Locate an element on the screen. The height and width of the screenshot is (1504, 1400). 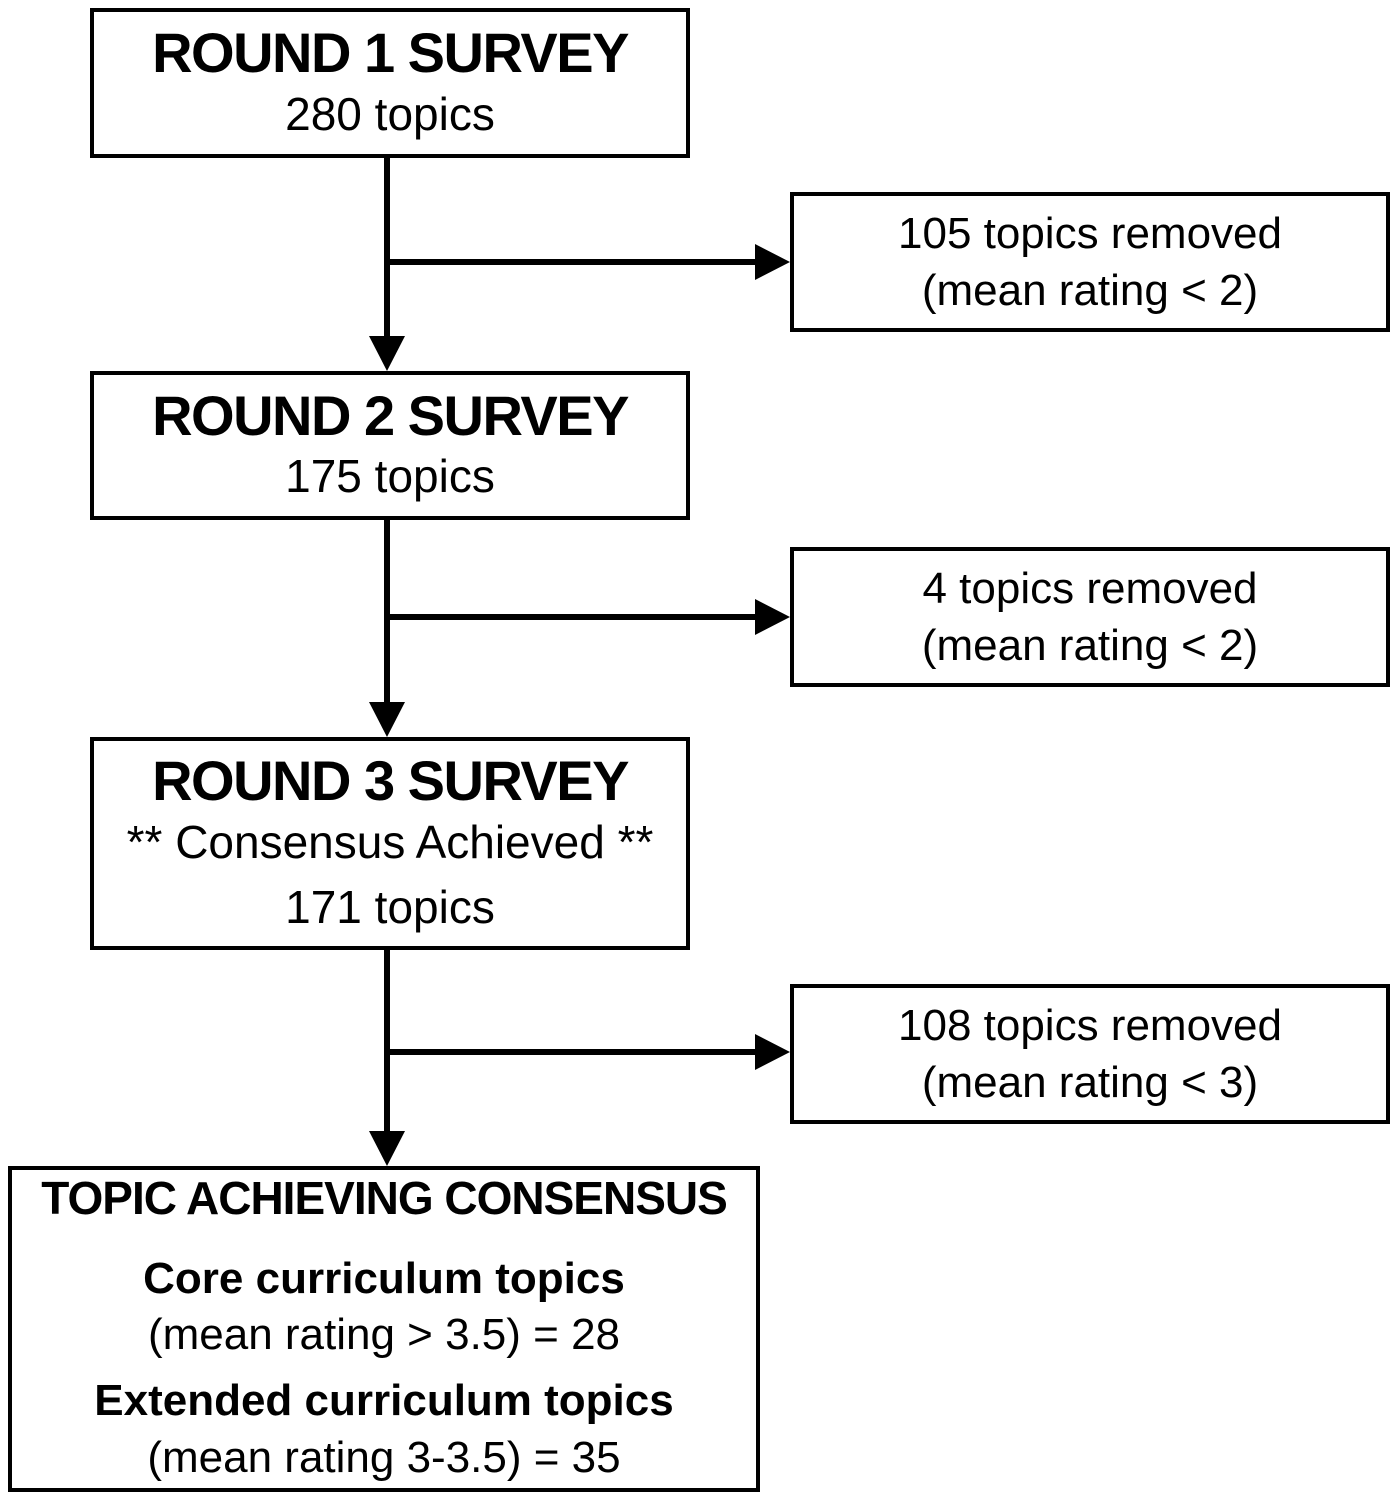
connector-round3-to-consensus is located at coordinates (387, 1057).